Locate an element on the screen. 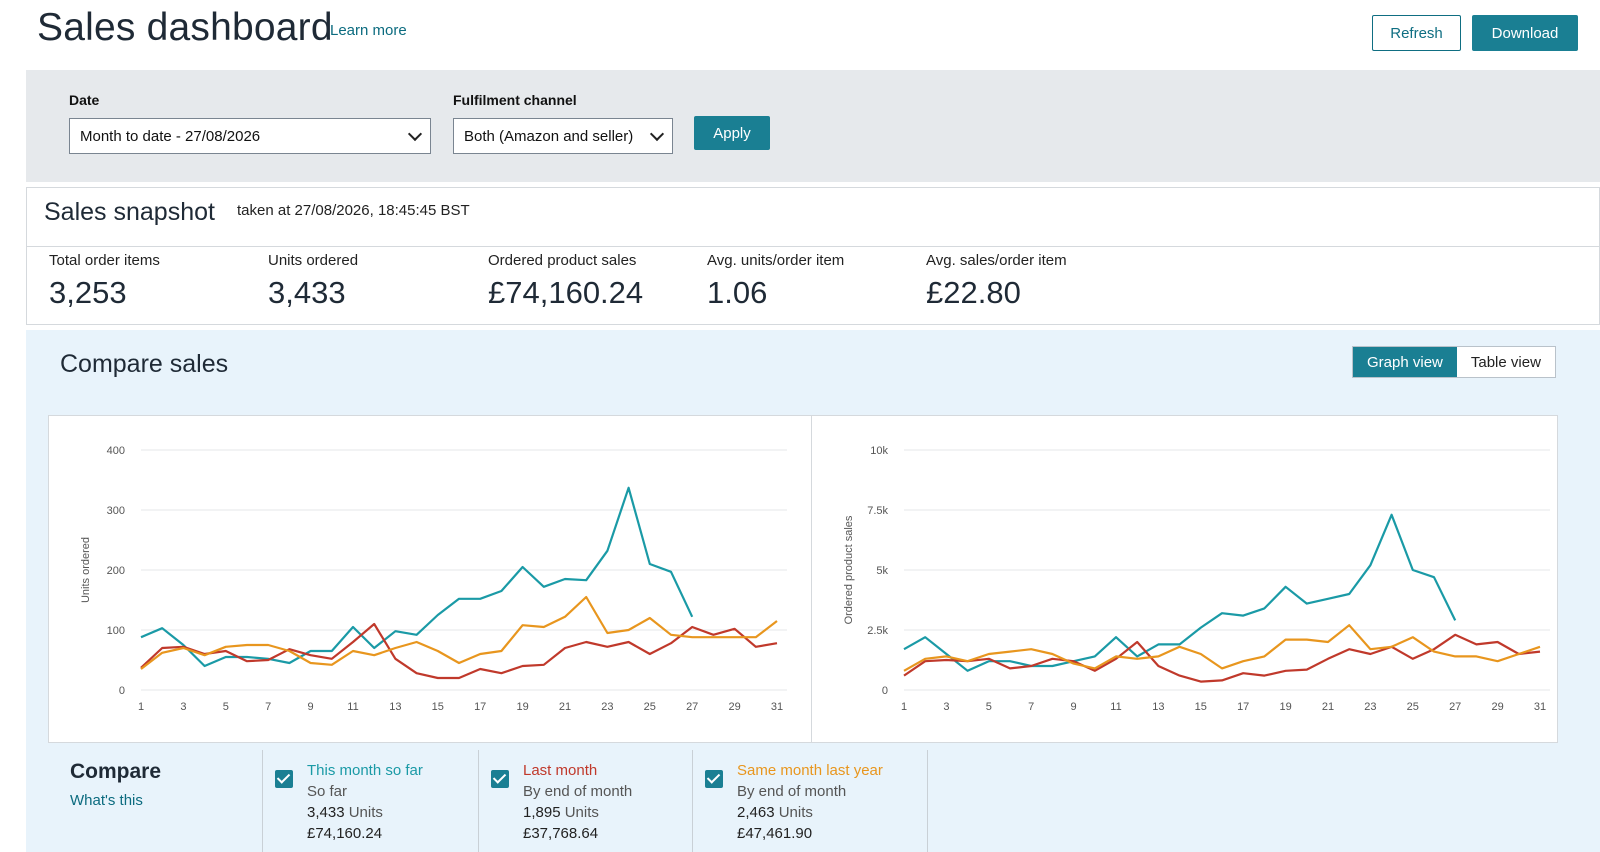  y-tick-label: 200 is located at coordinates (116, 571).